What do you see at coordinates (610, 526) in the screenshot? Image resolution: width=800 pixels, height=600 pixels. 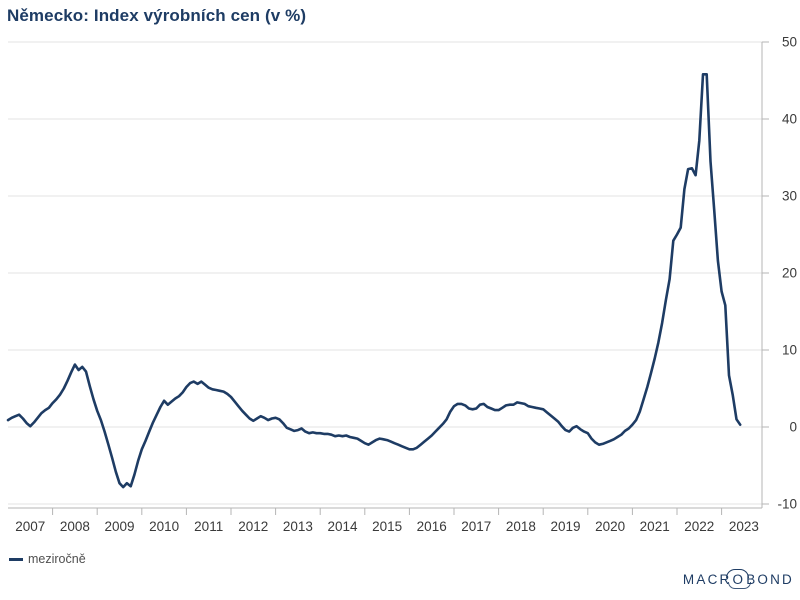 I see `x-tick-label: 2020` at bounding box center [610, 526].